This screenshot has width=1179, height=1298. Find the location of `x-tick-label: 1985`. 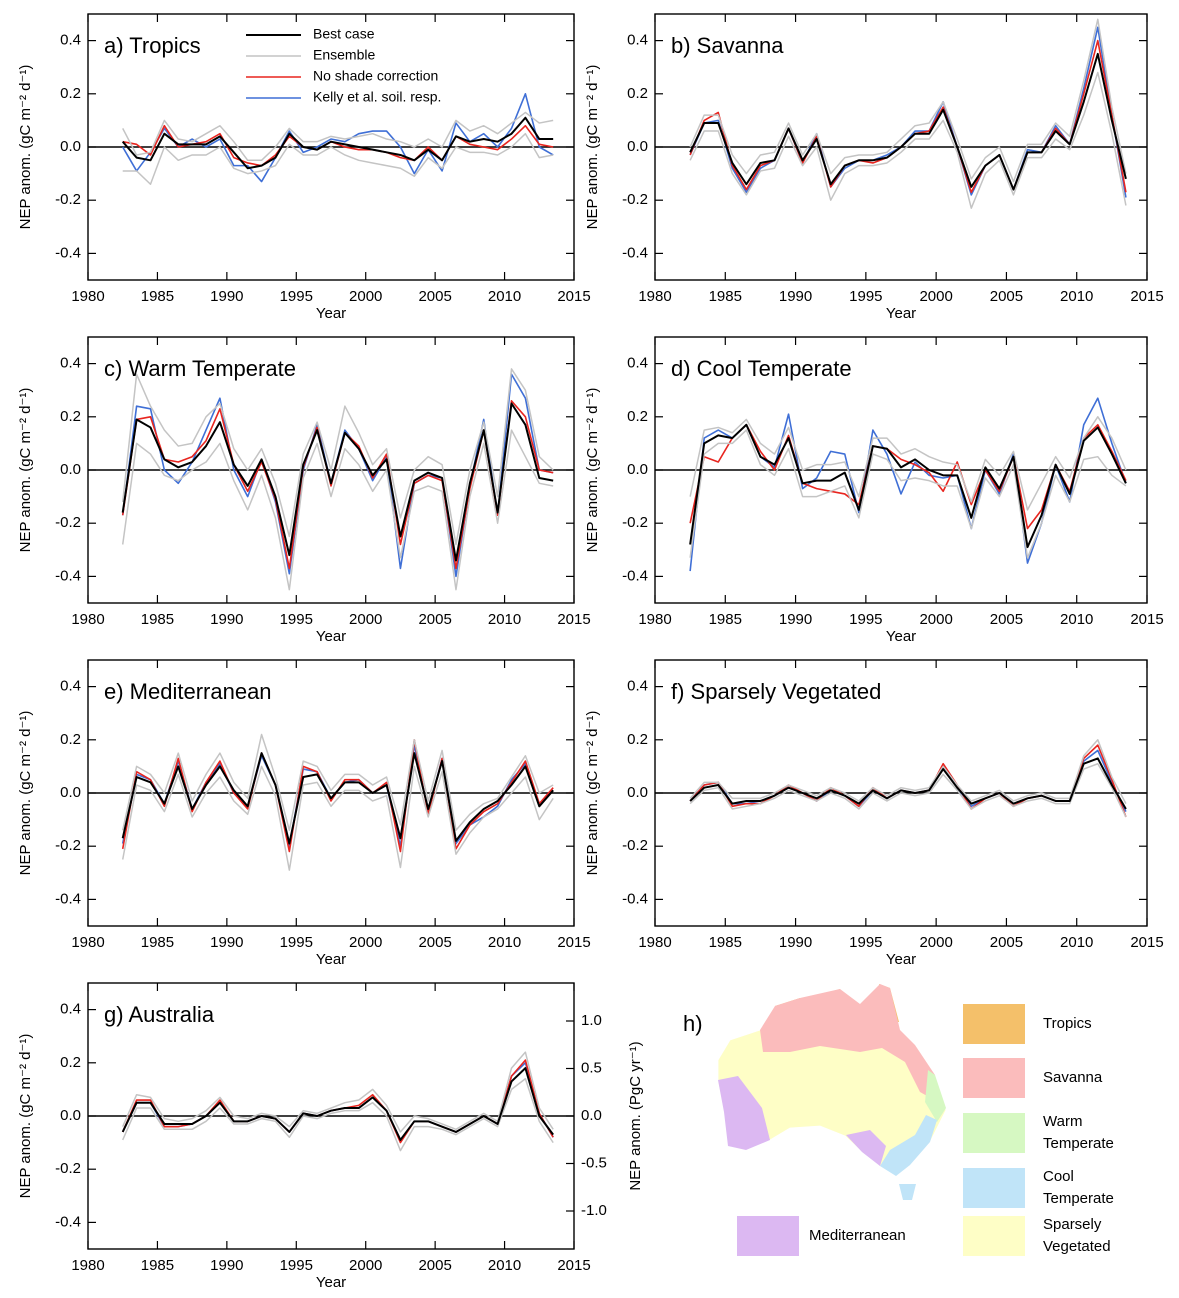

x-tick-label: 1985 is located at coordinates (157, 619).